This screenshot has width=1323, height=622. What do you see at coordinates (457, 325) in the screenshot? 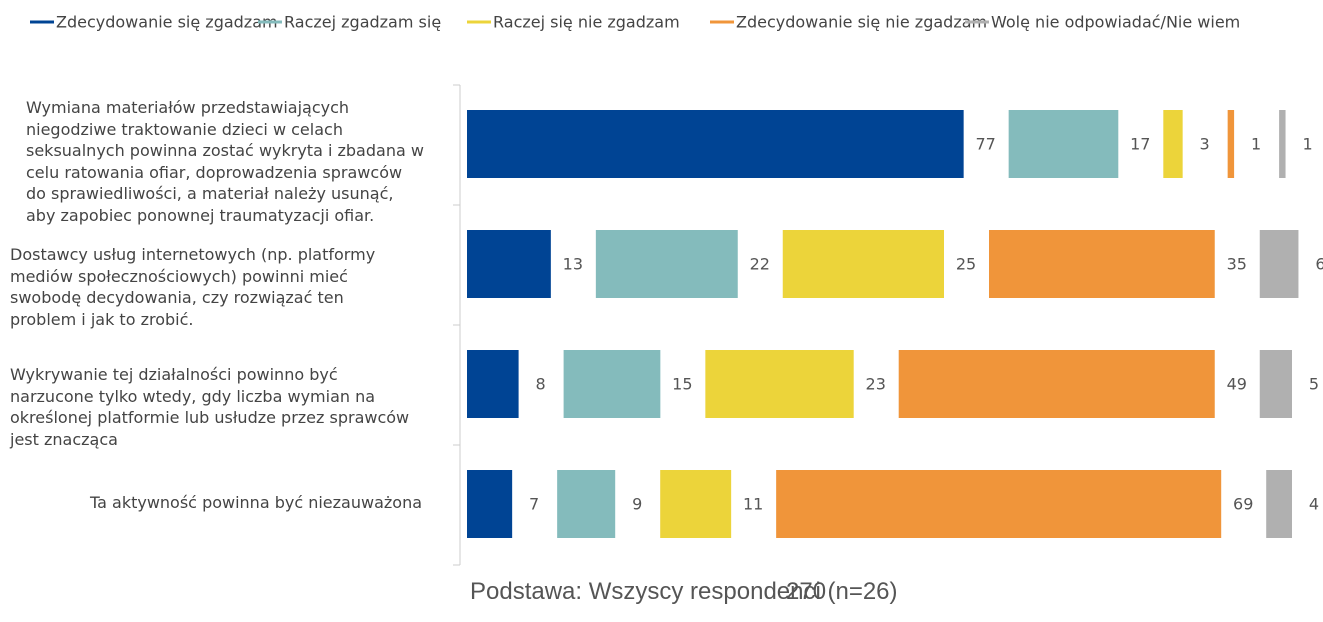
I see `axis` at bounding box center [457, 325].